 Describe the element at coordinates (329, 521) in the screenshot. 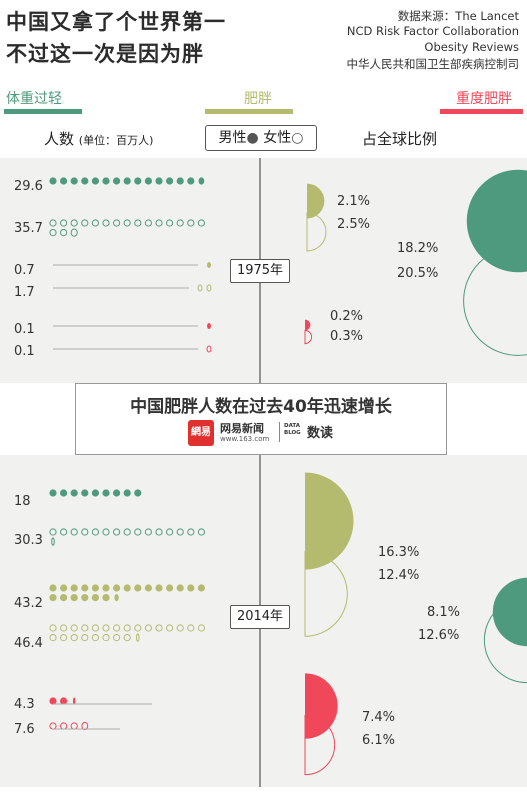

I see `share-circle-2014-obese-male` at that location.